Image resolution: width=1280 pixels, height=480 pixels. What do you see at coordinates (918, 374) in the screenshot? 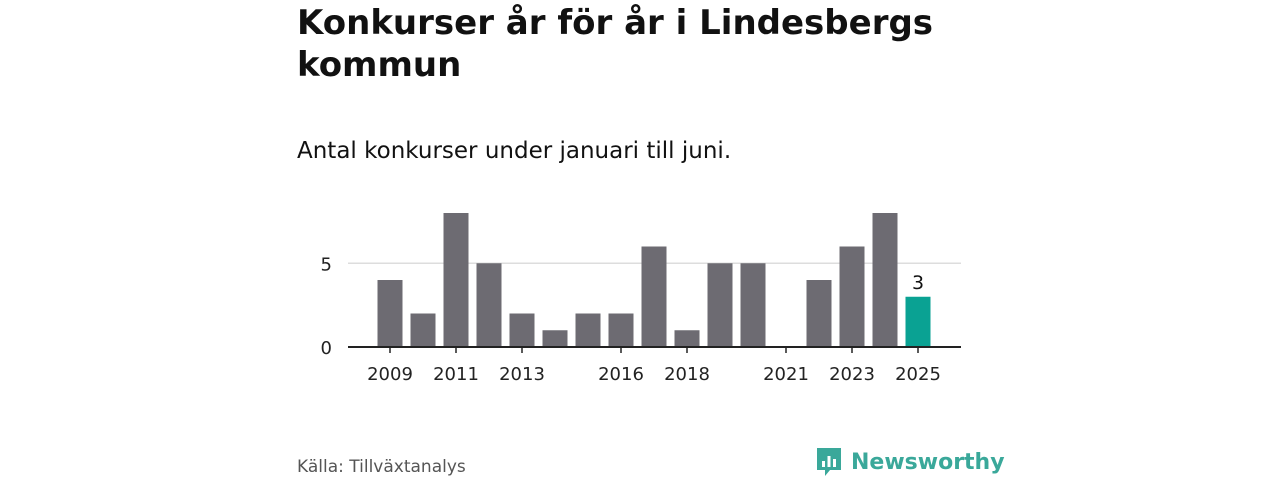
I see `x-tick-label: 2025` at bounding box center [918, 374].